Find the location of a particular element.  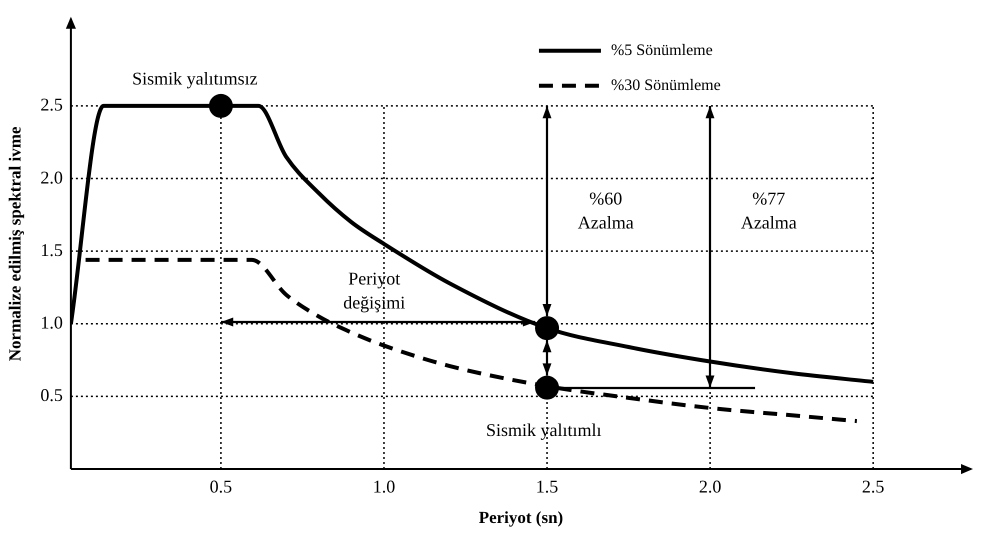

annotation: Sismik yalıtımsız is located at coordinates (195, 78).